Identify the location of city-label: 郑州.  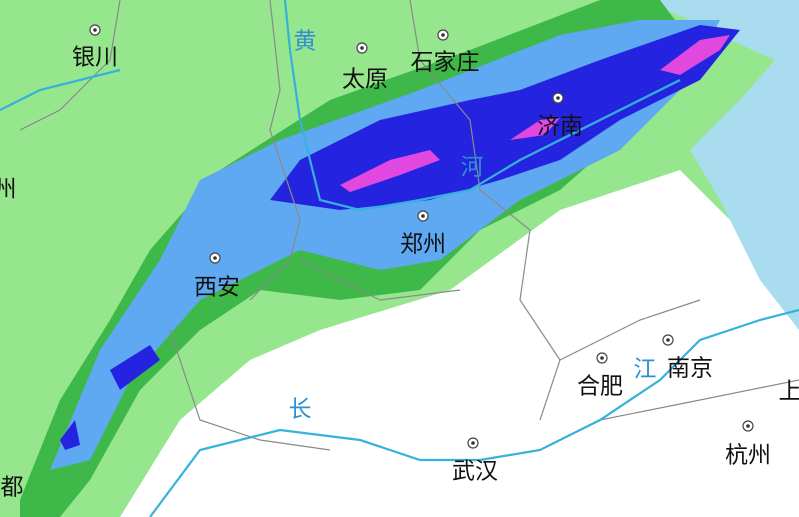
(423, 245).